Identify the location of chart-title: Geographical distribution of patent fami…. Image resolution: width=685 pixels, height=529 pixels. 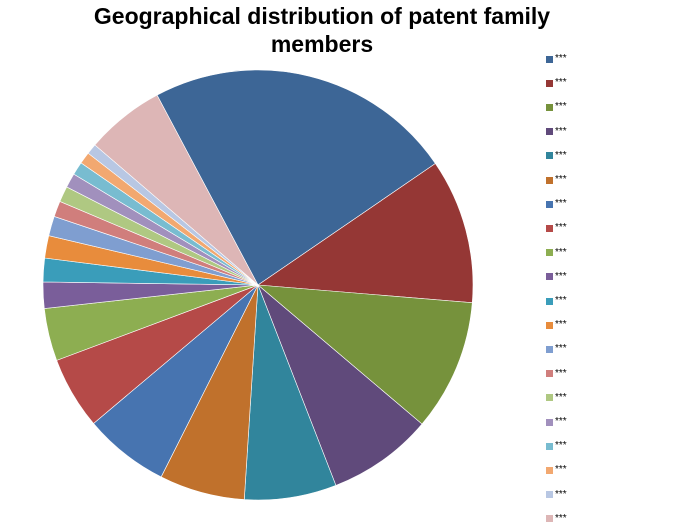
(322, 30).